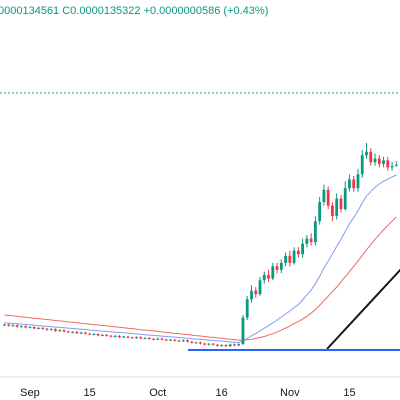 This screenshot has height=400, width=400. I want to click on x-tick-label: Sep, so click(30, 393).